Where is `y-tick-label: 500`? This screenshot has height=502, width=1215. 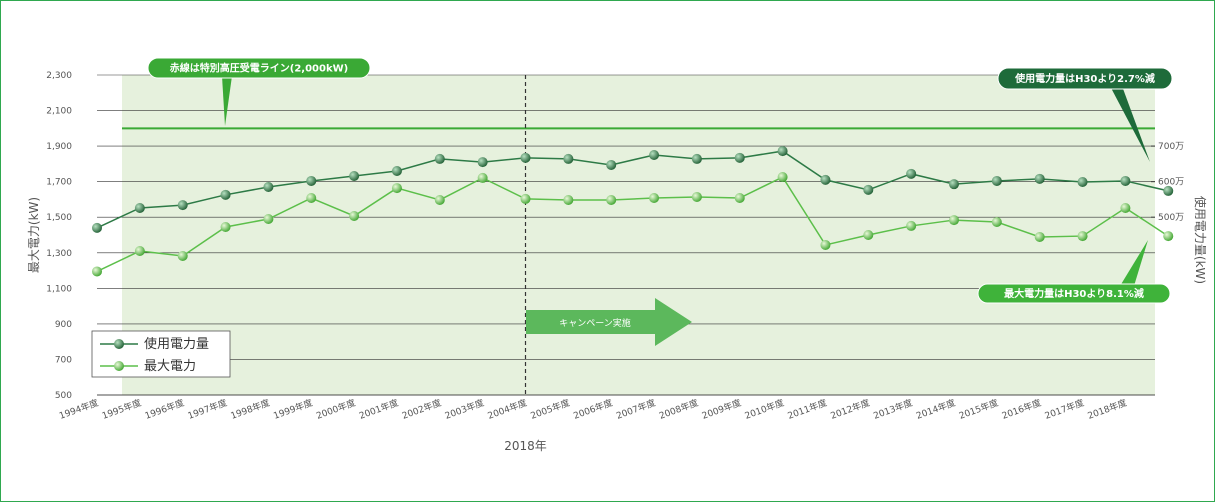 y-tick-label: 500 is located at coordinates (63, 396).